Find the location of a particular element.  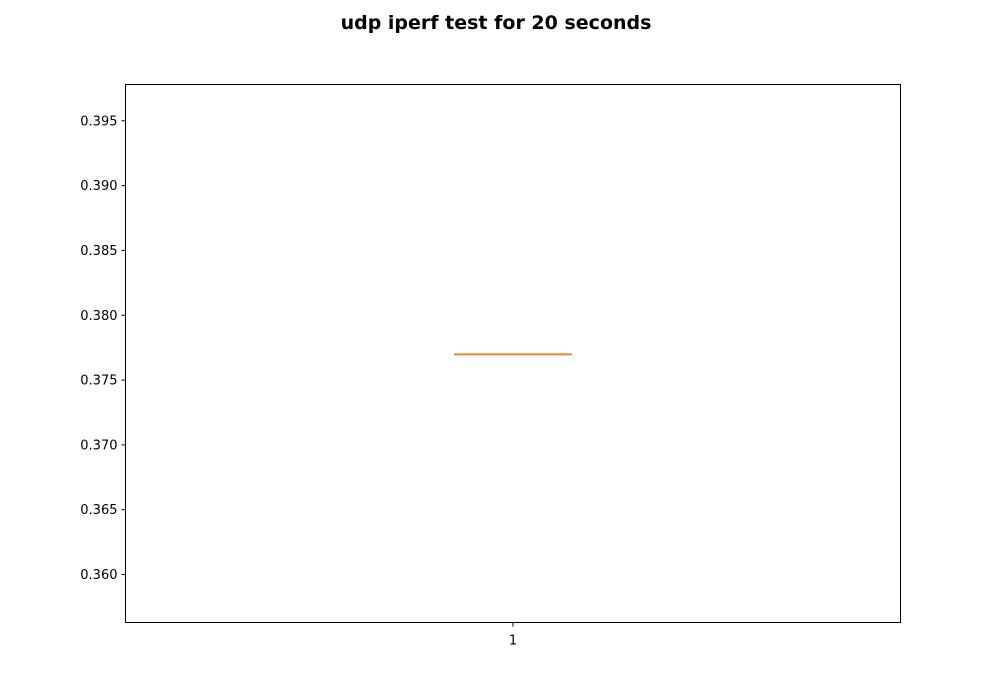

y-tick-label: 0.375 is located at coordinates (98, 381).